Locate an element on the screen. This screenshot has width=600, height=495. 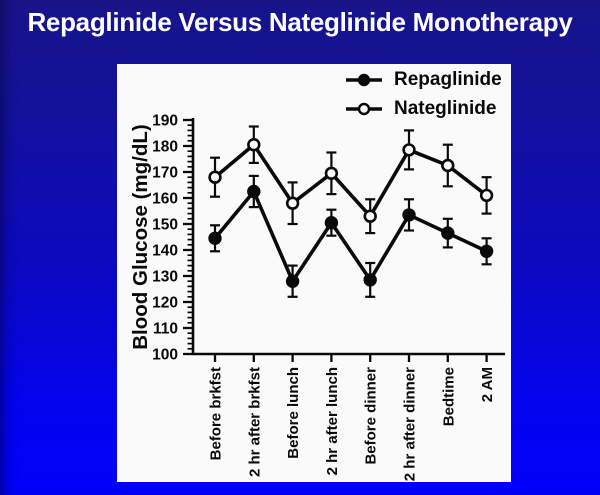
x-tick-label: Before brkfst is located at coordinates (216, 413).